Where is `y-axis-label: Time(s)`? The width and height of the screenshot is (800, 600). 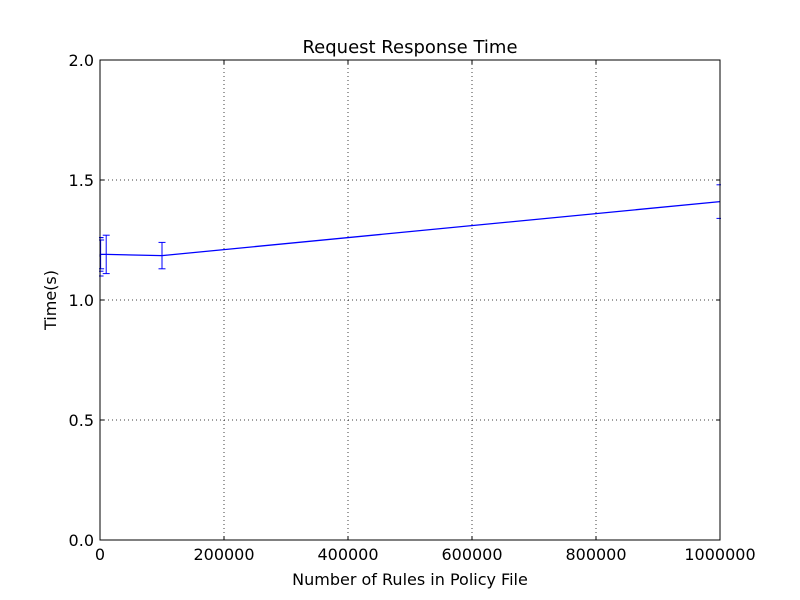
y-axis-label: Time(s) is located at coordinates (50, 300).